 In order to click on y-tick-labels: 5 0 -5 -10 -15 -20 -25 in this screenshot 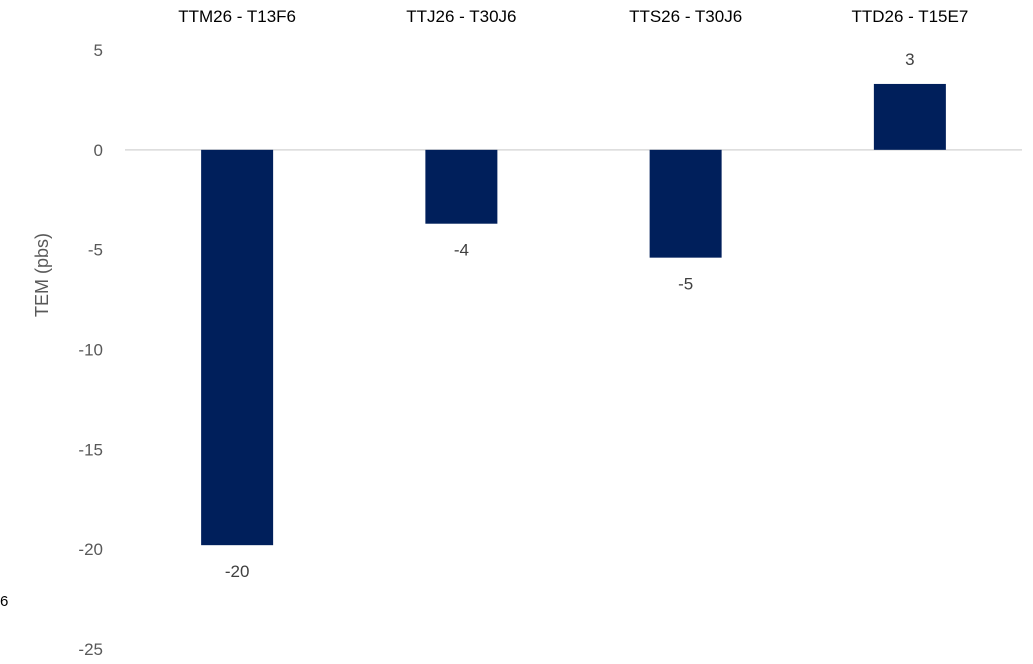, I will do `click(90, 350)`.